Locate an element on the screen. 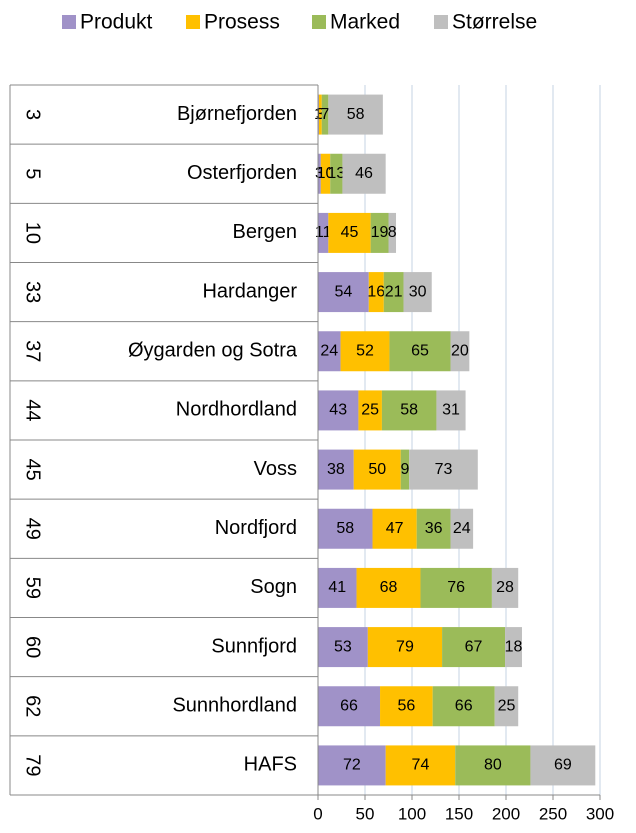  value-label: 7 is located at coordinates (325, 114).